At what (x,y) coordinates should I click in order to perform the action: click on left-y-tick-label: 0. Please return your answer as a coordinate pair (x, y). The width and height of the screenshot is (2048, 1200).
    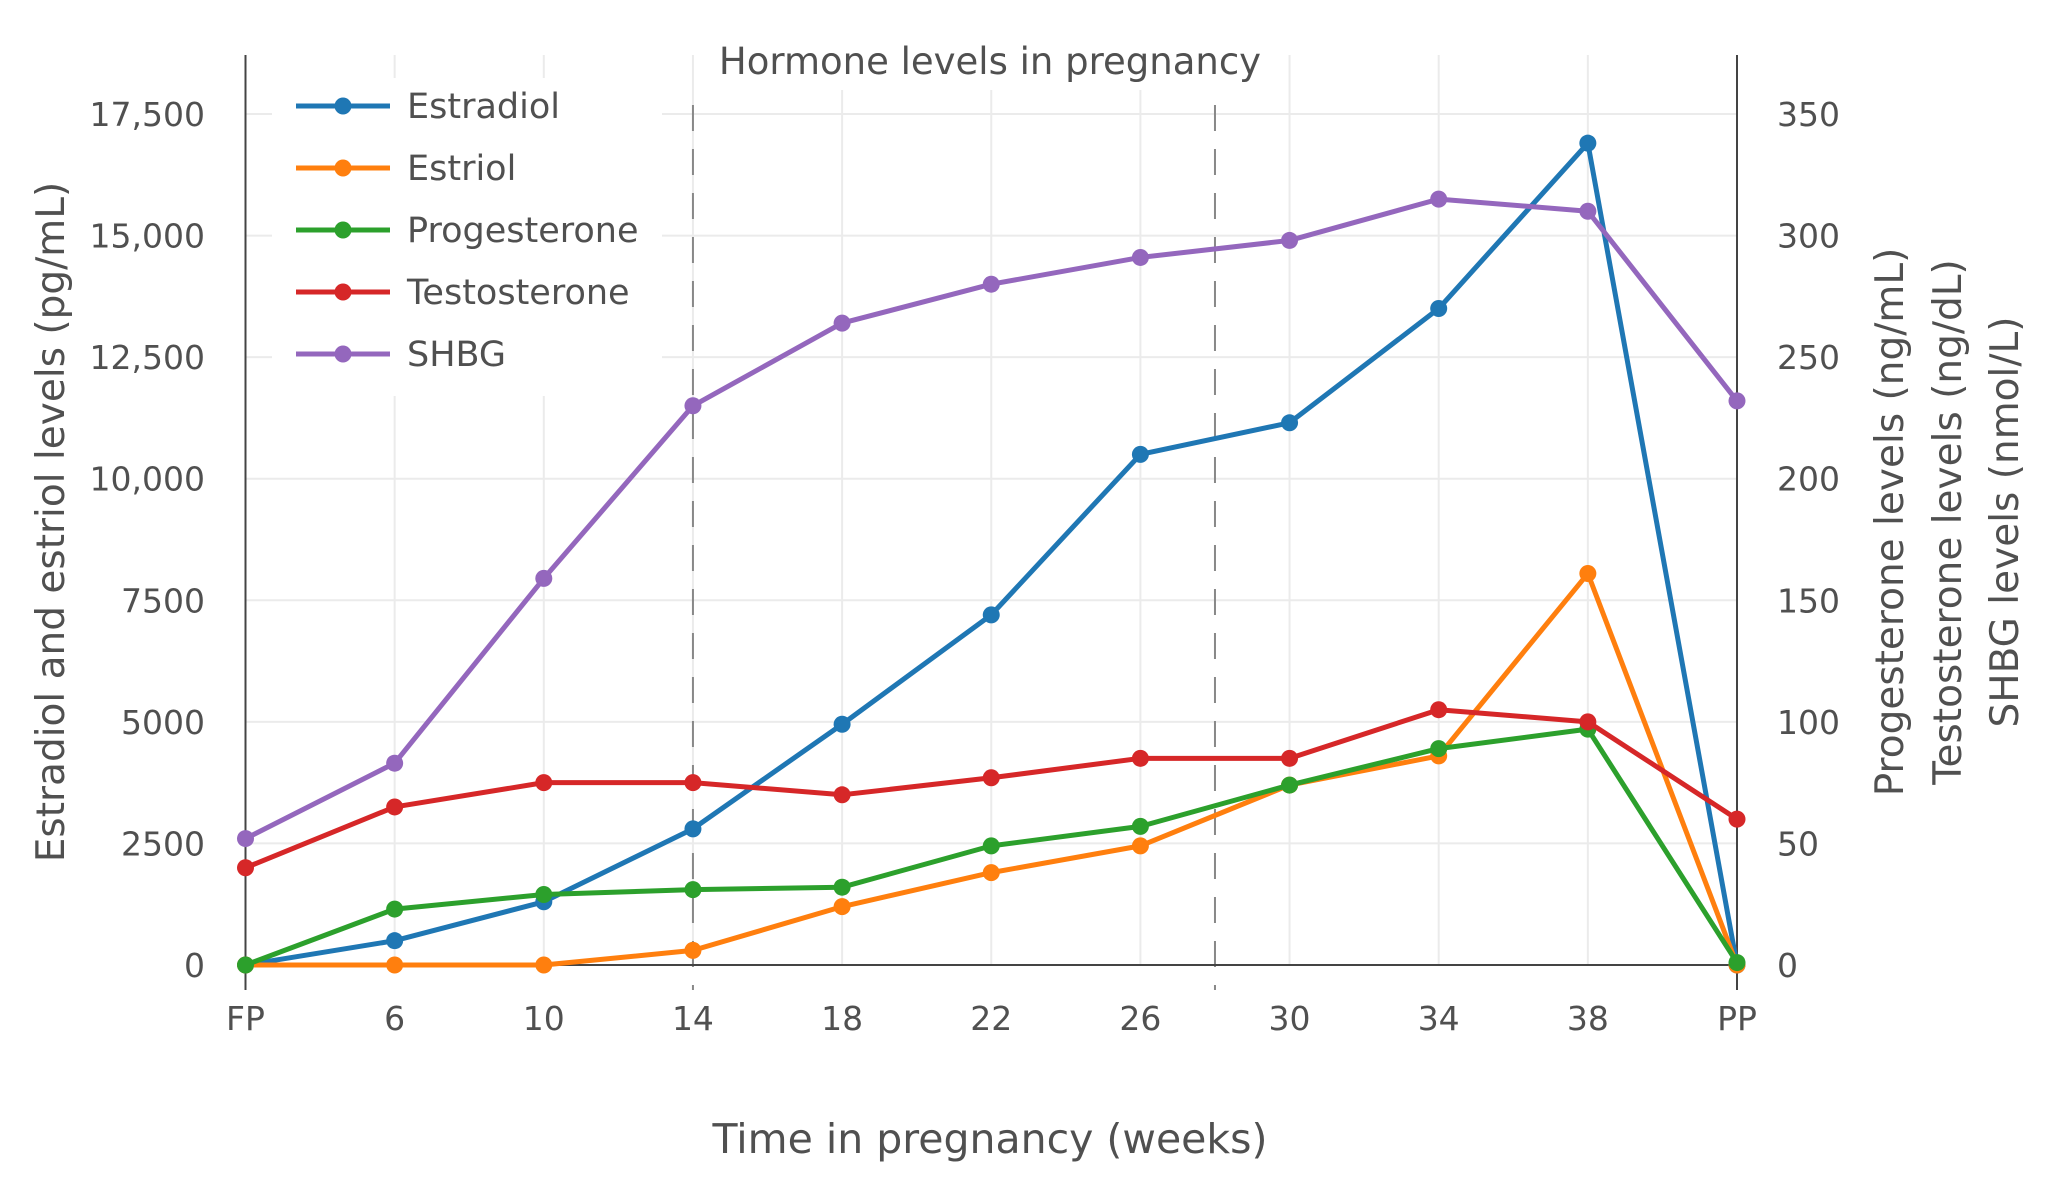
    Looking at the image, I should click on (194, 965).